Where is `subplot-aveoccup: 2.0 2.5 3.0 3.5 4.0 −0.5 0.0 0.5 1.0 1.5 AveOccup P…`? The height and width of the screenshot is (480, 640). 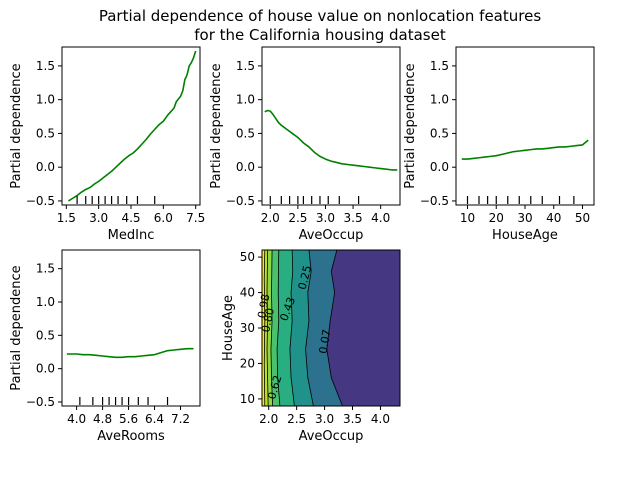
subplot-aveoccup: 2.0 2.5 3.0 3.5 4.0 −0.5 0.0 0.5 1.0 1.5 AveOccup P… is located at coordinates (305, 144).